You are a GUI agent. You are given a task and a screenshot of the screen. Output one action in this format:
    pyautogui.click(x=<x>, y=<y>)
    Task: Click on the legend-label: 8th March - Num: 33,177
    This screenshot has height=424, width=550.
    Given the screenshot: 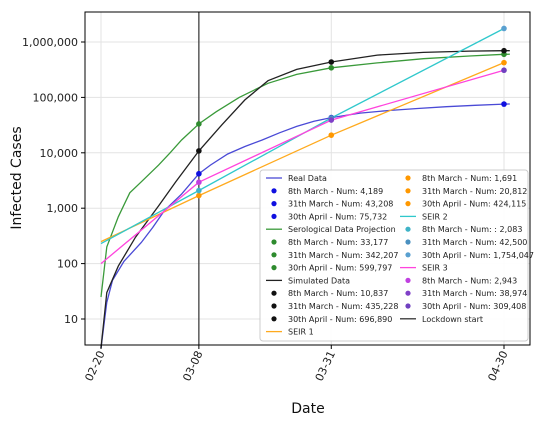 What is the action you would take?
    pyautogui.click(x=338, y=242)
    